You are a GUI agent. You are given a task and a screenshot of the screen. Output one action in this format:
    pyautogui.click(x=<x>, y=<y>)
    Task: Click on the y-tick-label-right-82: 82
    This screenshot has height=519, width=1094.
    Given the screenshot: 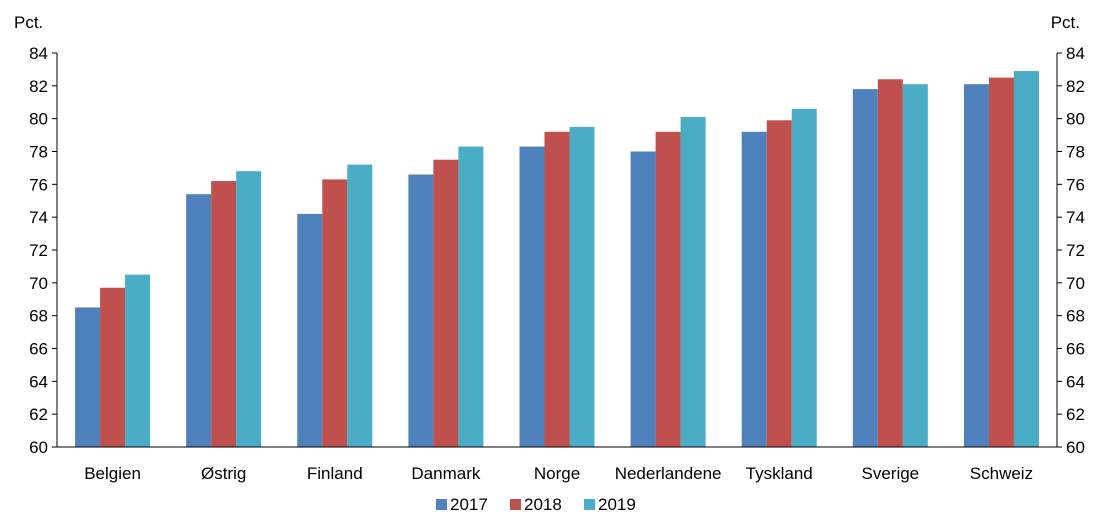 What is the action you would take?
    pyautogui.click(x=1075, y=86)
    